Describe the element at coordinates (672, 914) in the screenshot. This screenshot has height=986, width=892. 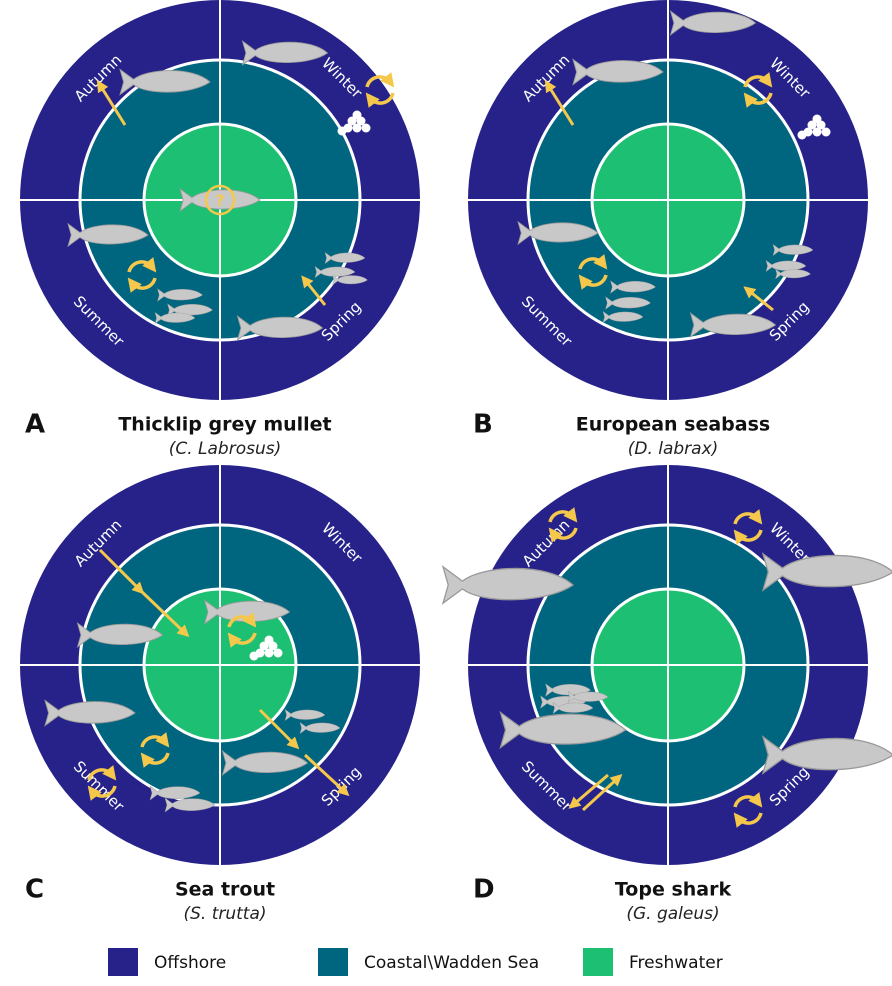
I see `panel-species: (G. galeus)` at that location.